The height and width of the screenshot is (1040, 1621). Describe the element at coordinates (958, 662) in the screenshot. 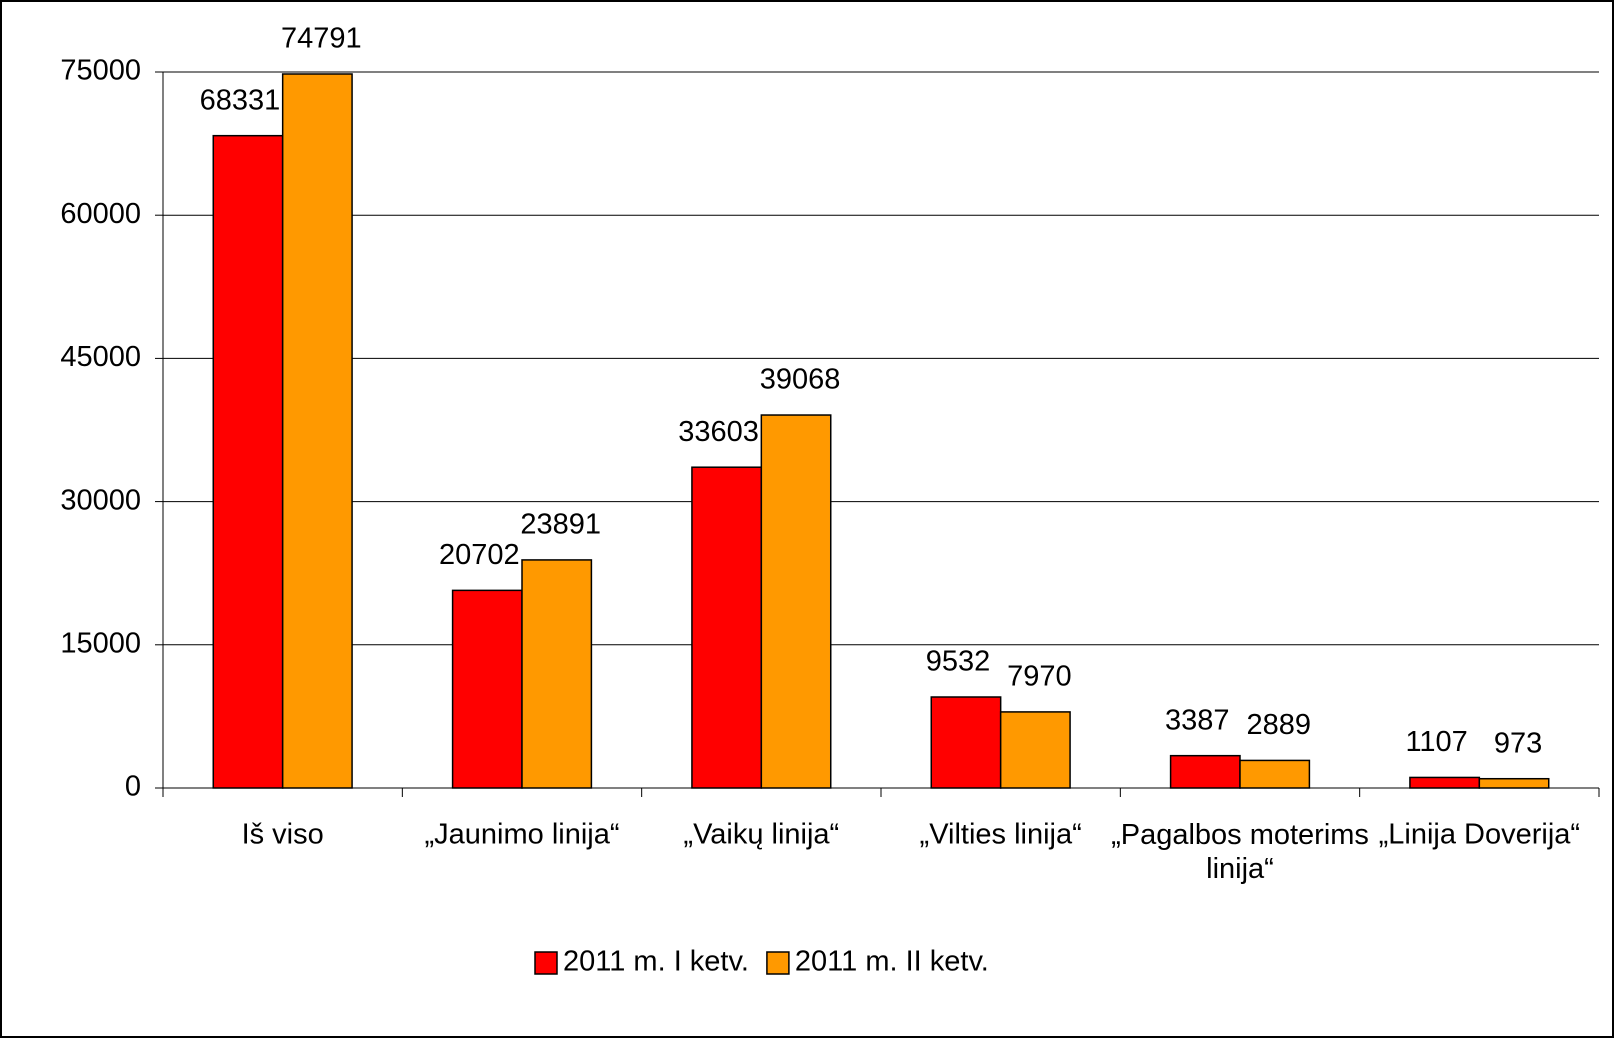

I see `value-label: 9532` at that location.